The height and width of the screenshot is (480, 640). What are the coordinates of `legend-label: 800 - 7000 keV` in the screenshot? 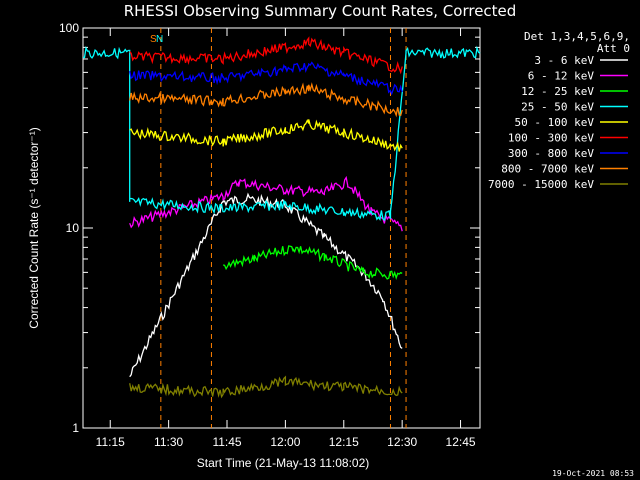 It's located at (547, 169).